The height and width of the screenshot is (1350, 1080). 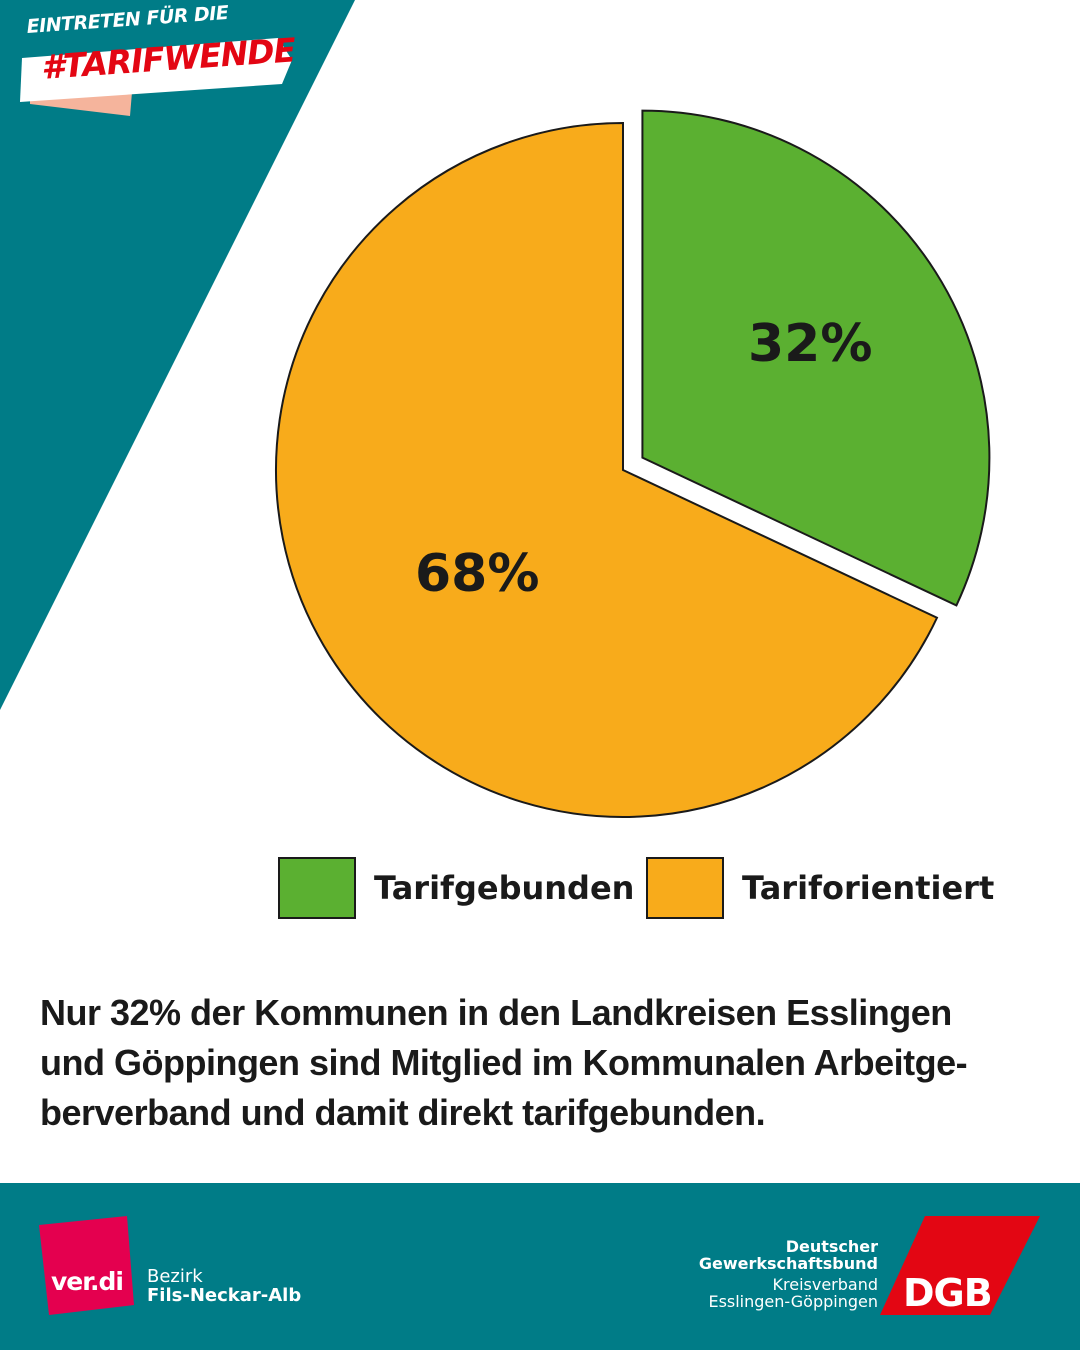 What do you see at coordinates (831, 1246) in the screenshot?
I see `dgb-line1: Deutscher` at bounding box center [831, 1246].